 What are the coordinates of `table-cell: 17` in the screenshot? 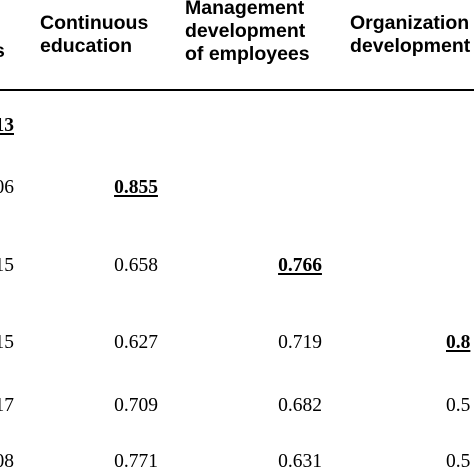 It's located at (7, 406).